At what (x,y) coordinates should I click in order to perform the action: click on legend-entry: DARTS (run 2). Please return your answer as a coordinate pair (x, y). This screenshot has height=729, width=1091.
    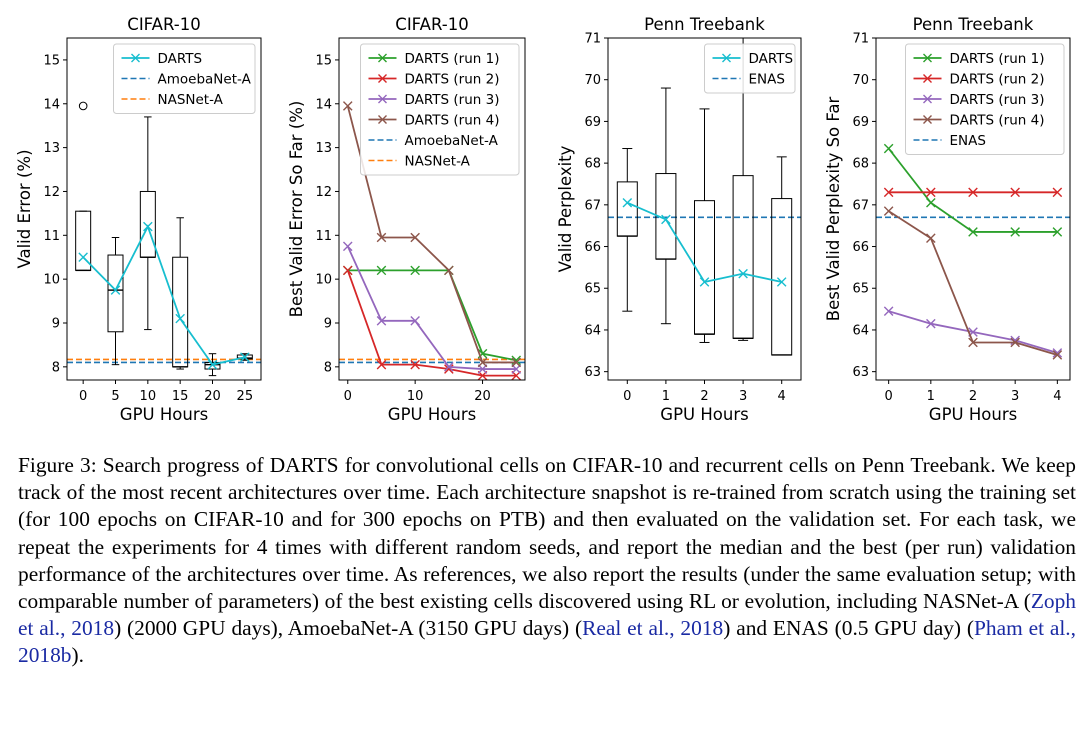
    Looking at the image, I should click on (433, 80).